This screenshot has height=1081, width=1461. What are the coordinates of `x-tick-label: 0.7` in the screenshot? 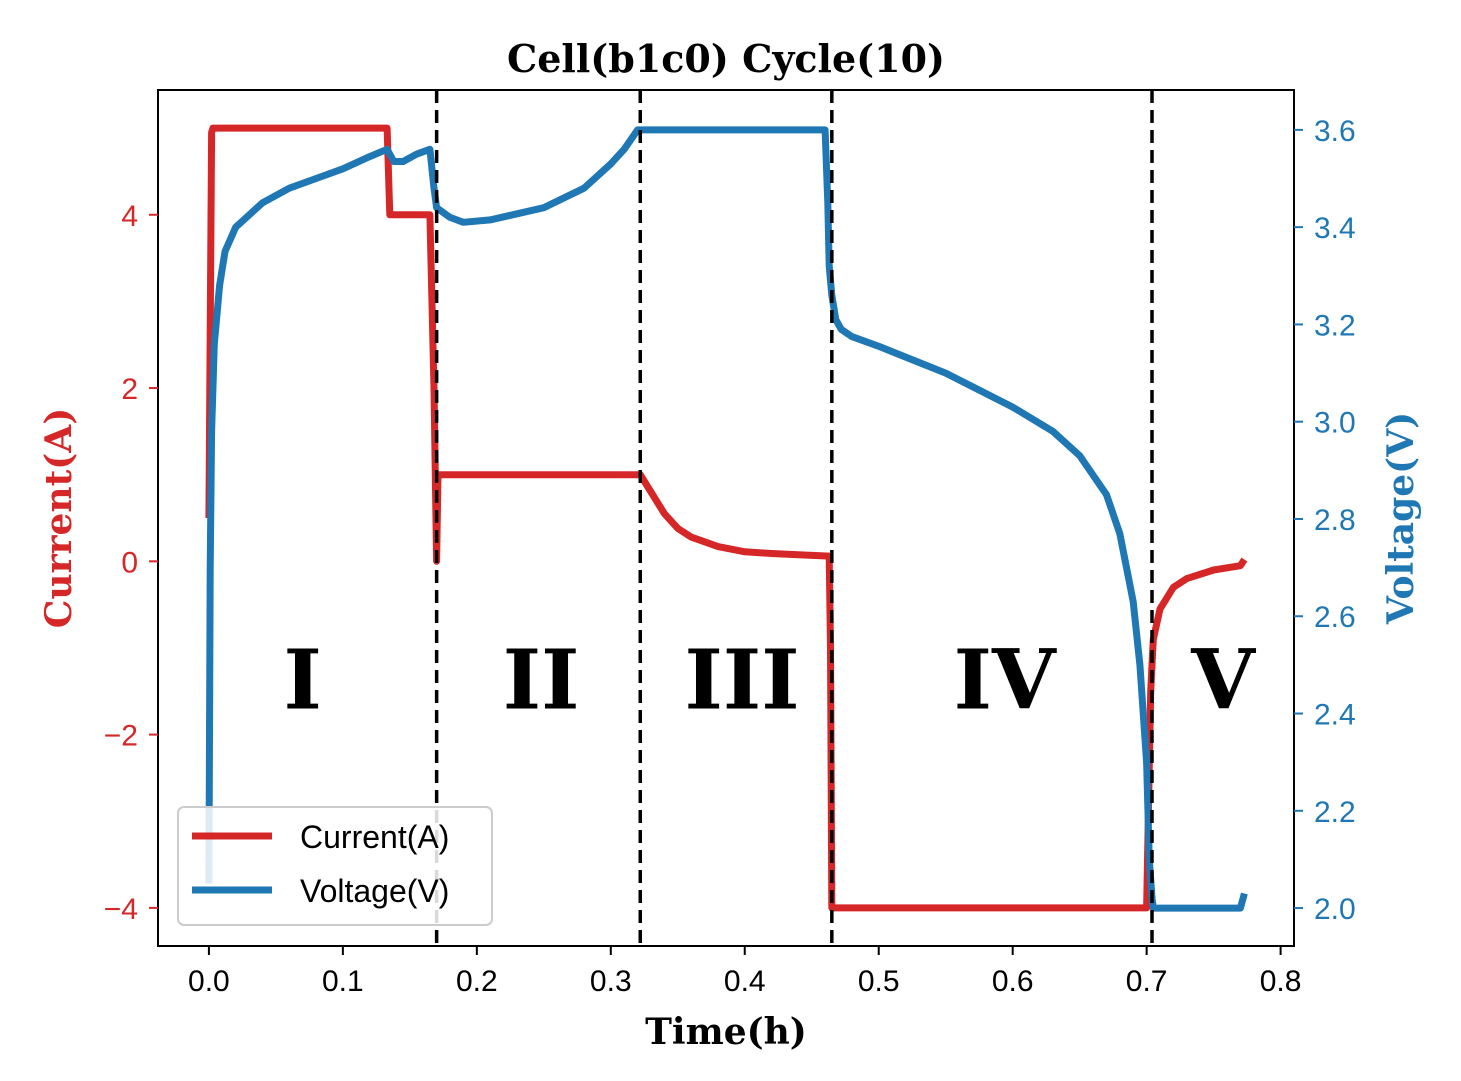 It's located at (1147, 981).